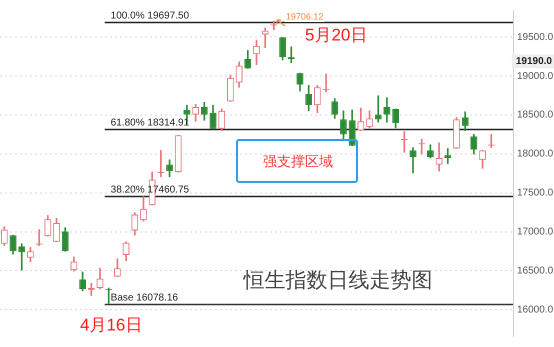 The width and height of the screenshot is (554, 347). What do you see at coordinates (150, 122) in the screenshot?
I see `ref-line-label: 61.80% 18314.91` at bounding box center [150, 122].